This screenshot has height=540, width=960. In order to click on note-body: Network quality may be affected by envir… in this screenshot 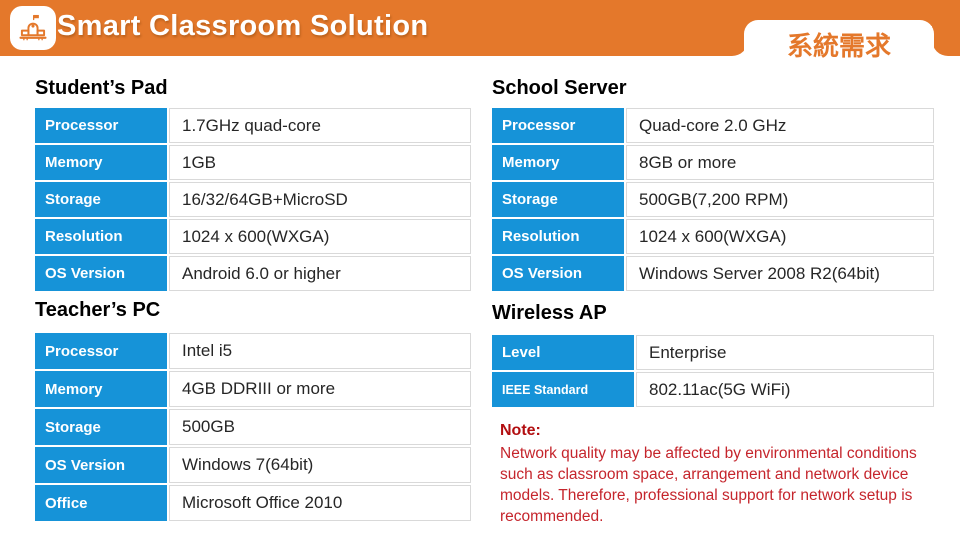, I will do `click(708, 485)`.